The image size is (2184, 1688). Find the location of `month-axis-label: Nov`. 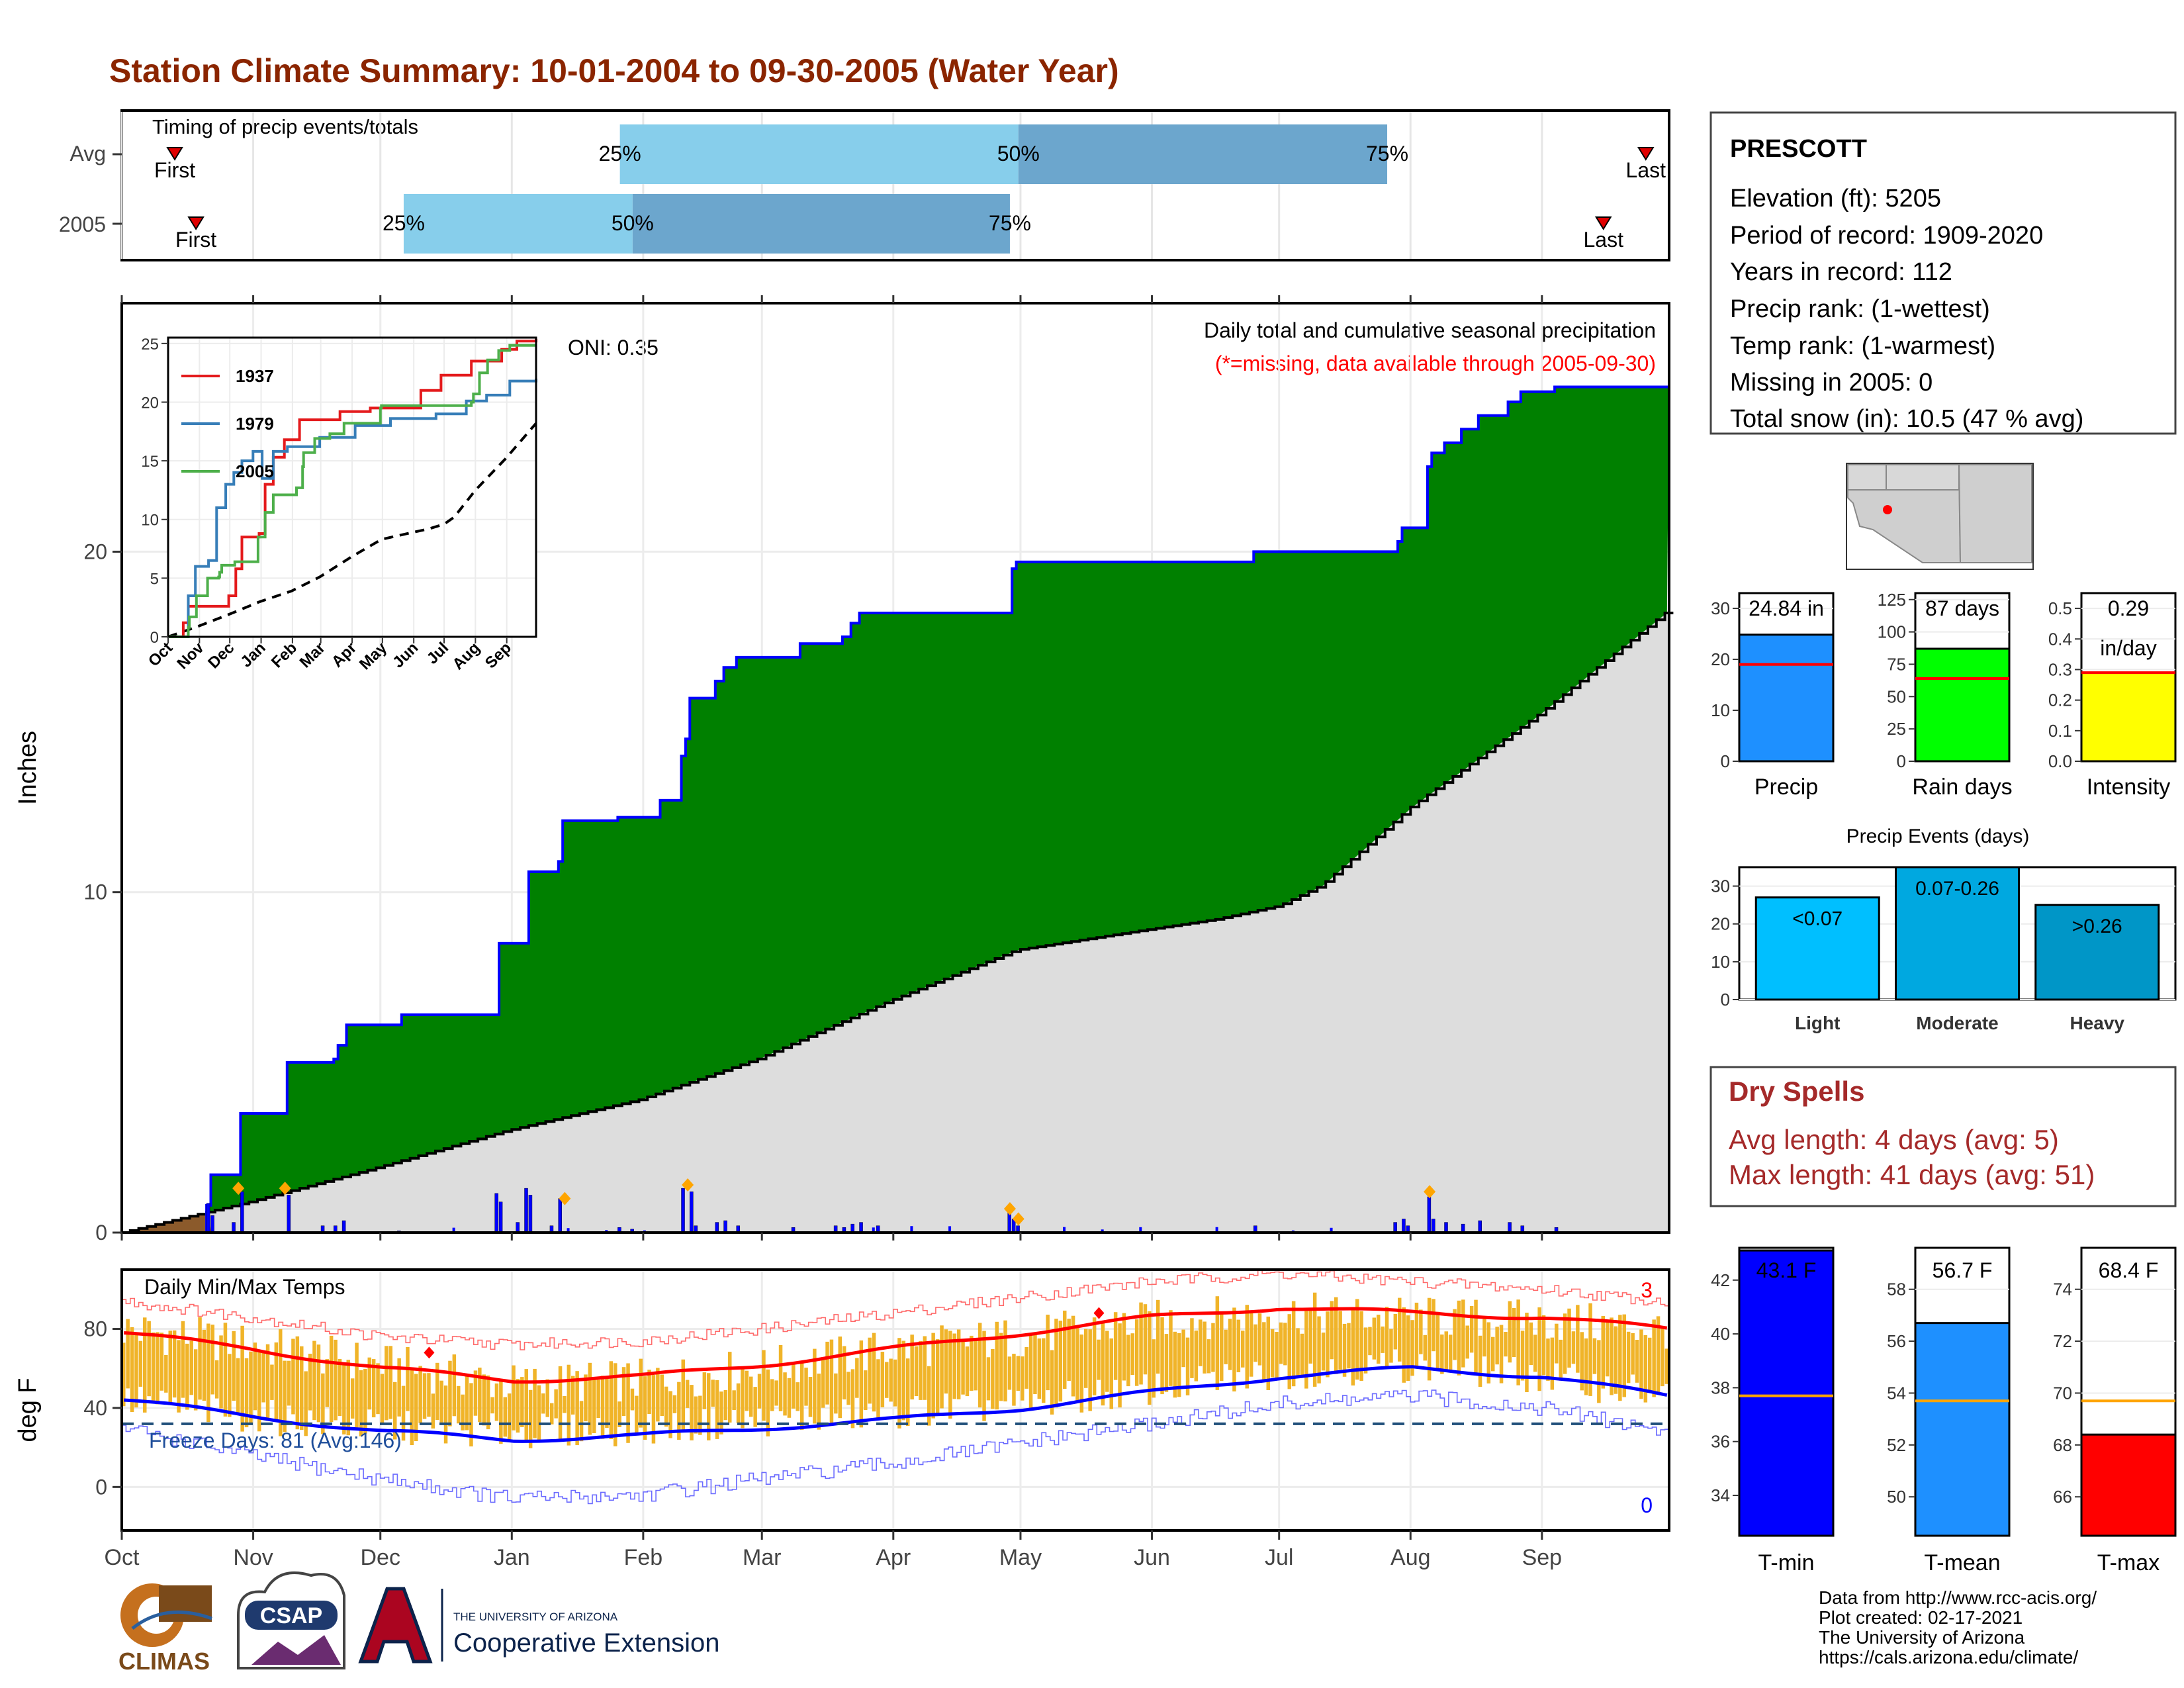

month-axis-label: Nov is located at coordinates (253, 1557).